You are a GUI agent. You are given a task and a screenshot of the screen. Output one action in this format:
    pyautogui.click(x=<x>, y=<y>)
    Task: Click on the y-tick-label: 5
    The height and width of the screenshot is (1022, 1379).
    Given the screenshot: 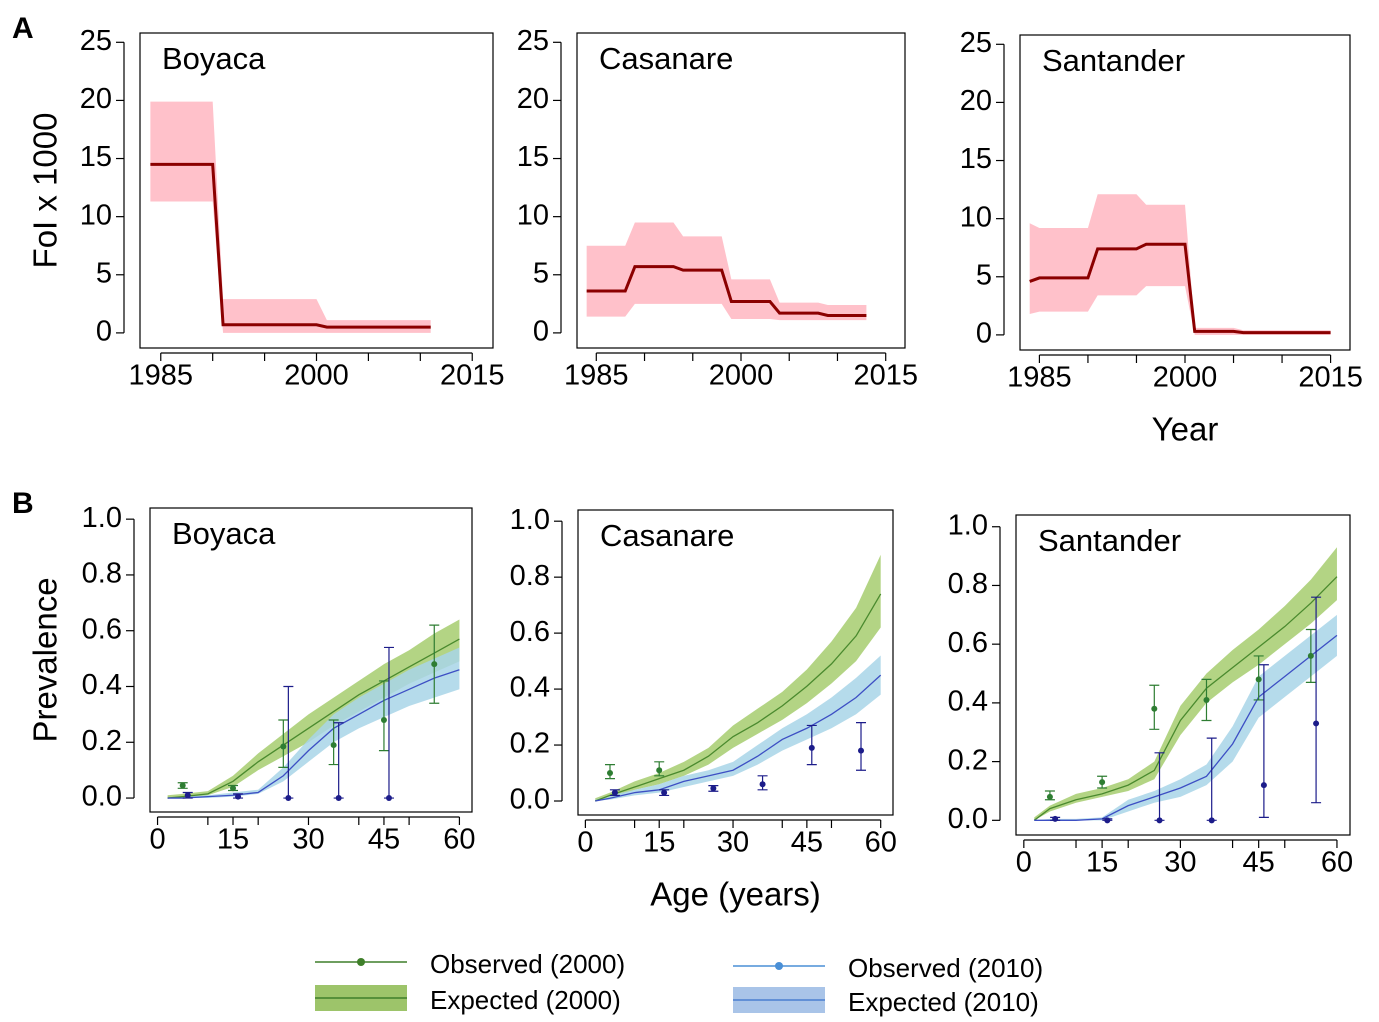 What is the action you would take?
    pyautogui.click(x=541, y=273)
    